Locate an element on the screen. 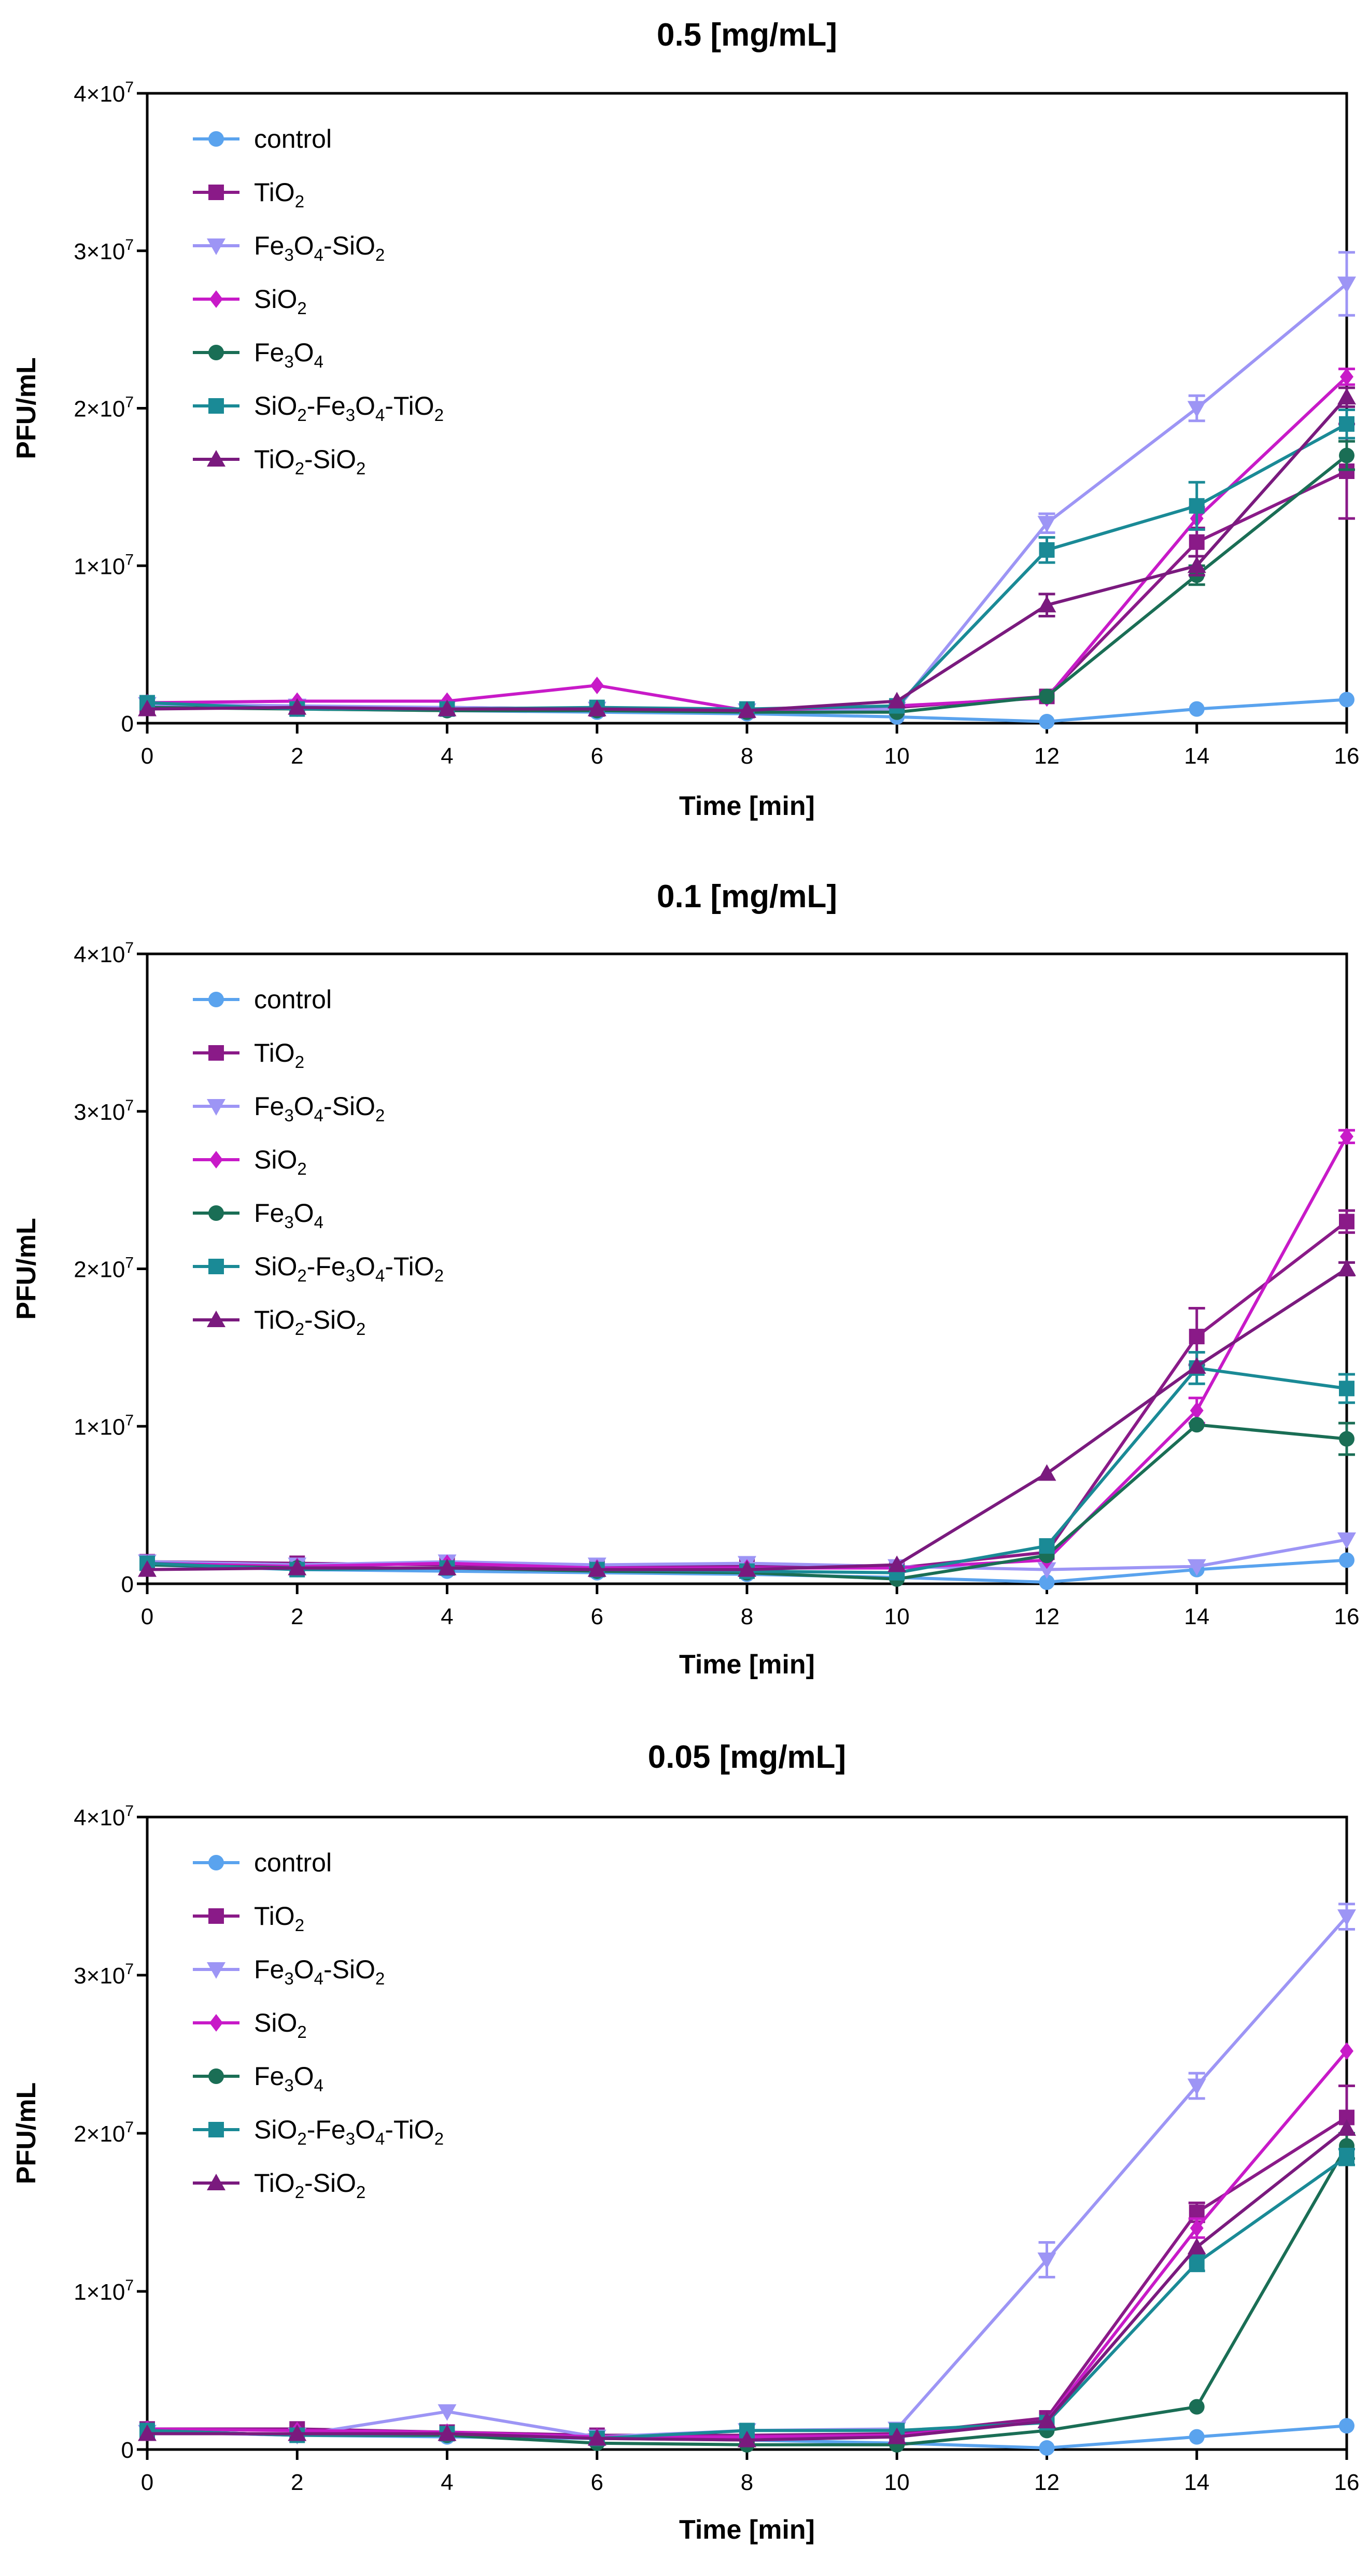 The height and width of the screenshot is (2576, 1369). text-span: 3×10 is located at coordinates (99, 1112).